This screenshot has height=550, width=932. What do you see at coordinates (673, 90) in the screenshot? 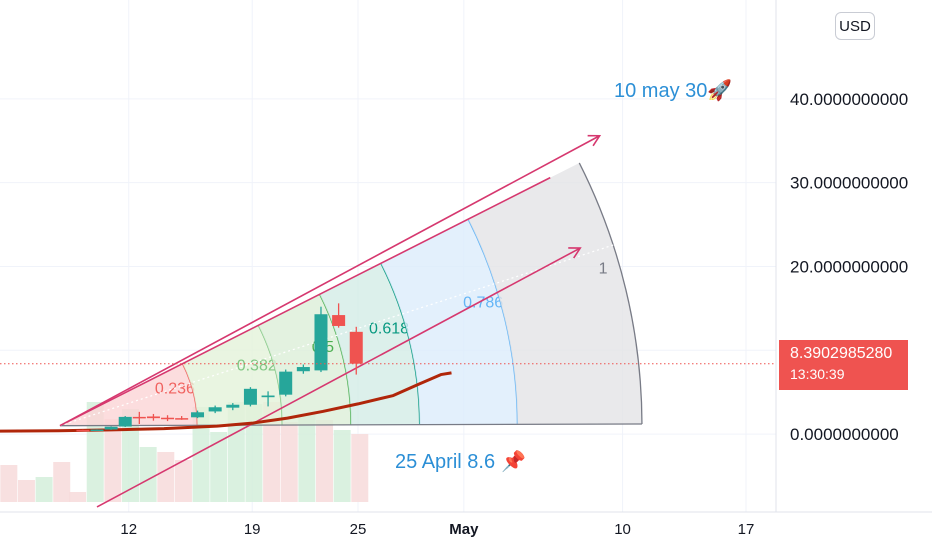
I see `annotation-may-target: 10 may 30🚀` at bounding box center [673, 90].